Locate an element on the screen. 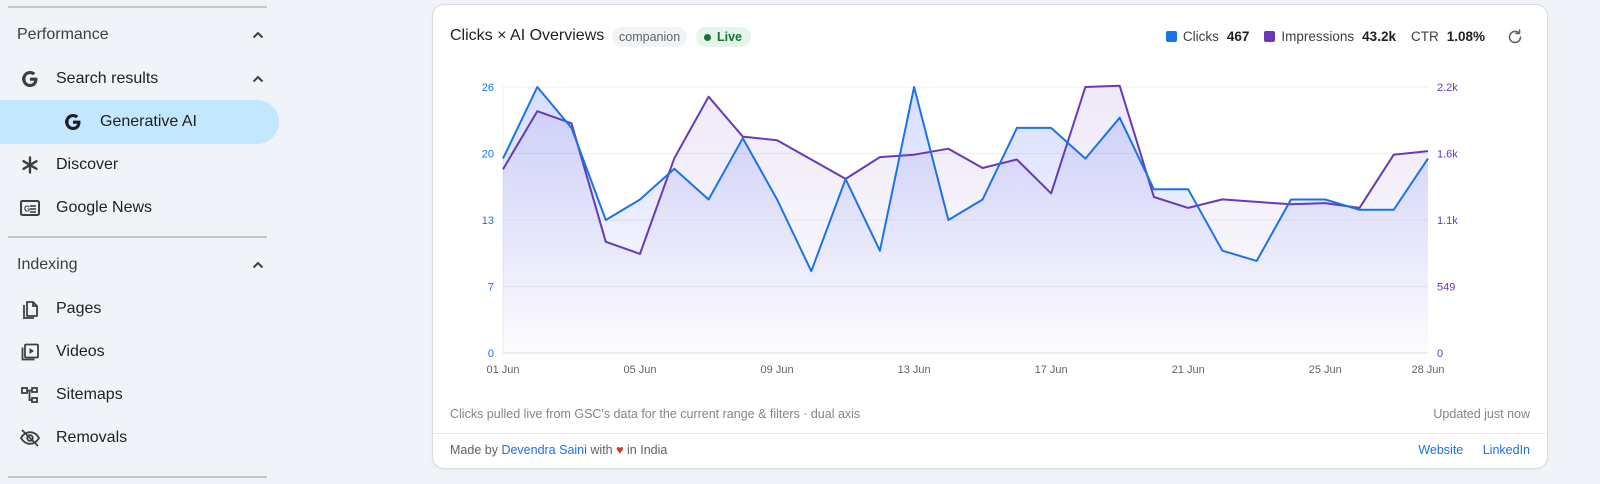 The image size is (1600, 484). footer-links: Website LinkedIn is located at coordinates (1466, 450).